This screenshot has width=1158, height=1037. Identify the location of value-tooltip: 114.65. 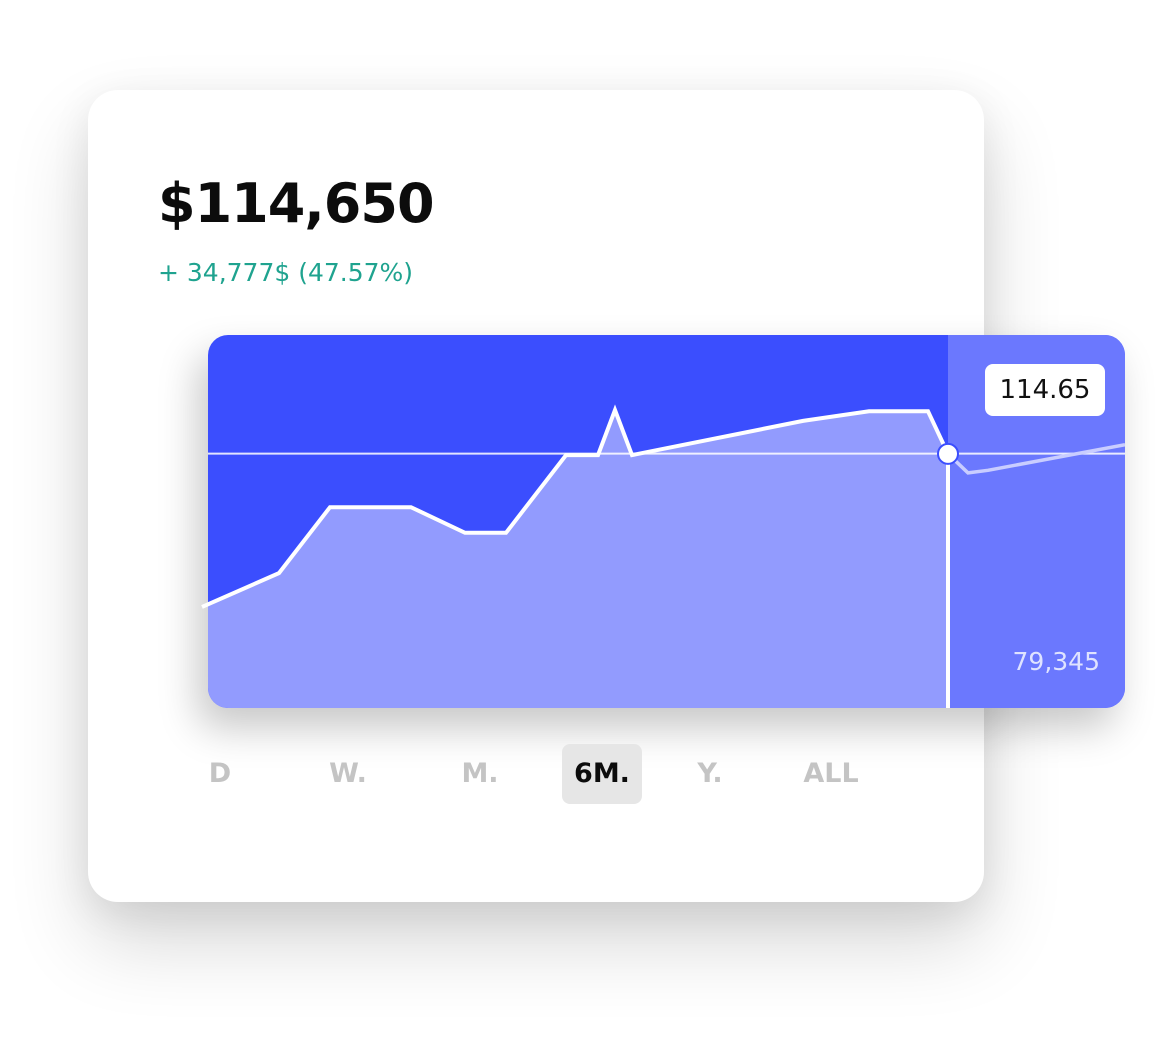
(1045, 390).